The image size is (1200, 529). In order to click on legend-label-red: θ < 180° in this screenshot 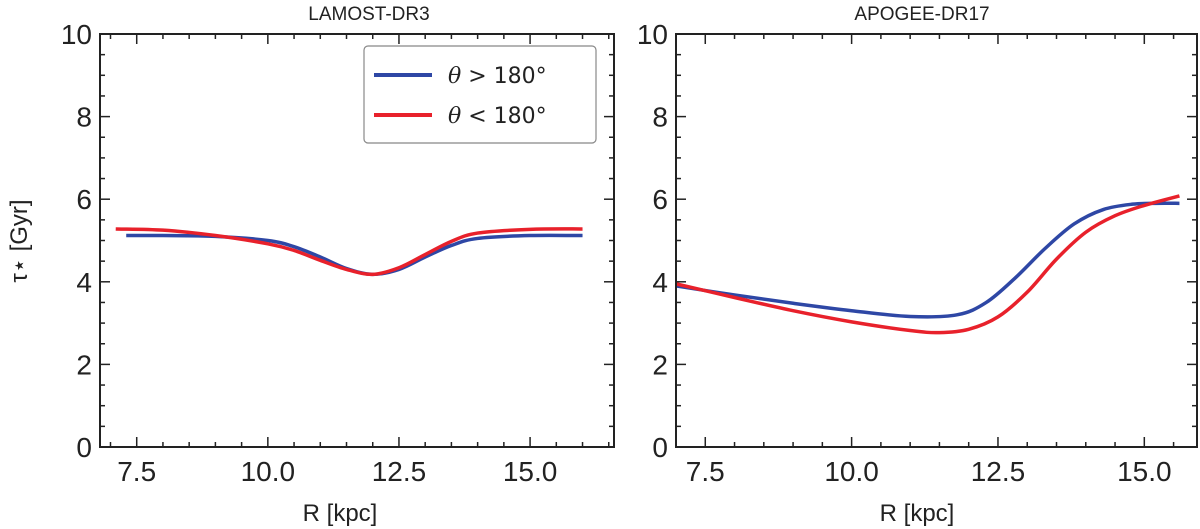, I will do `click(497, 116)`.